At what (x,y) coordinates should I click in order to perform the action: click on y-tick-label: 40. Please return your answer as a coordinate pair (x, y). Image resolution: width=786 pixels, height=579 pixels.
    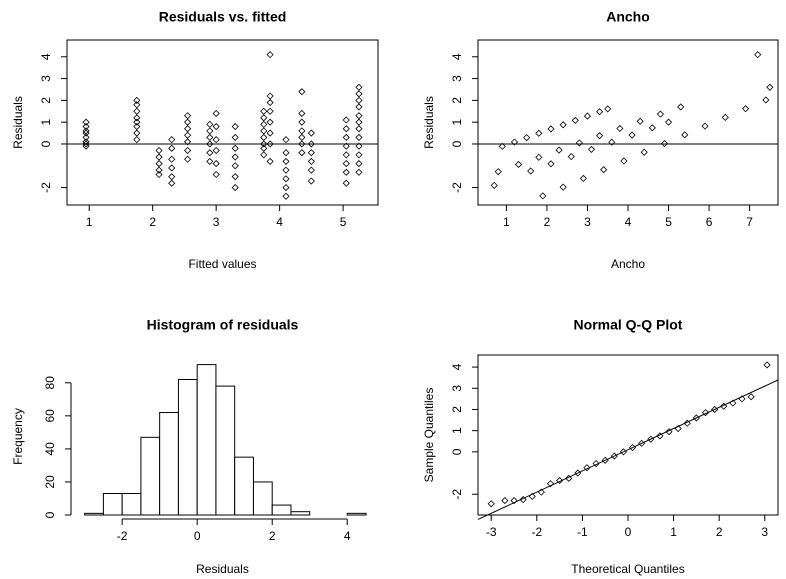
    Looking at the image, I should click on (50, 449).